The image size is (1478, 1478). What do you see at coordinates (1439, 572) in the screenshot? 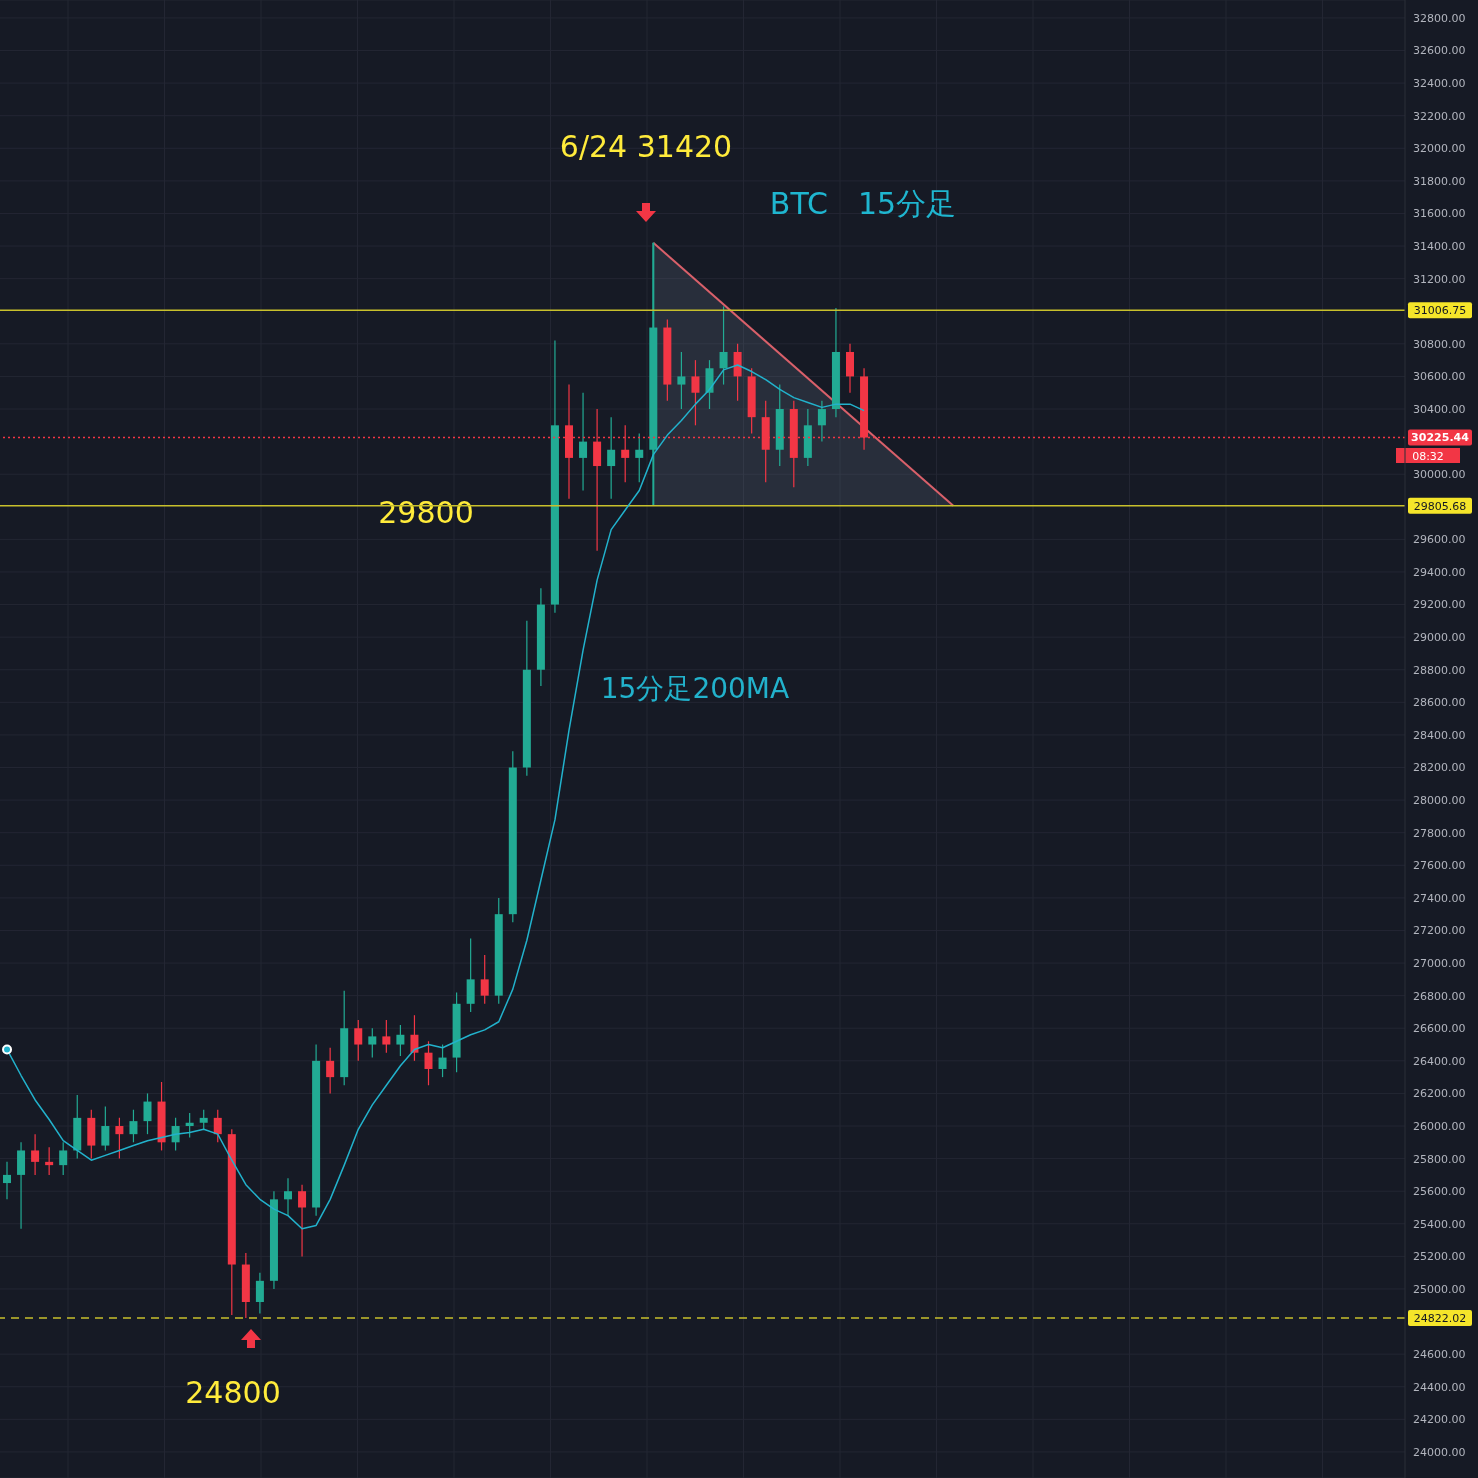
I see `y-tick-label: 29400.00` at bounding box center [1439, 572].